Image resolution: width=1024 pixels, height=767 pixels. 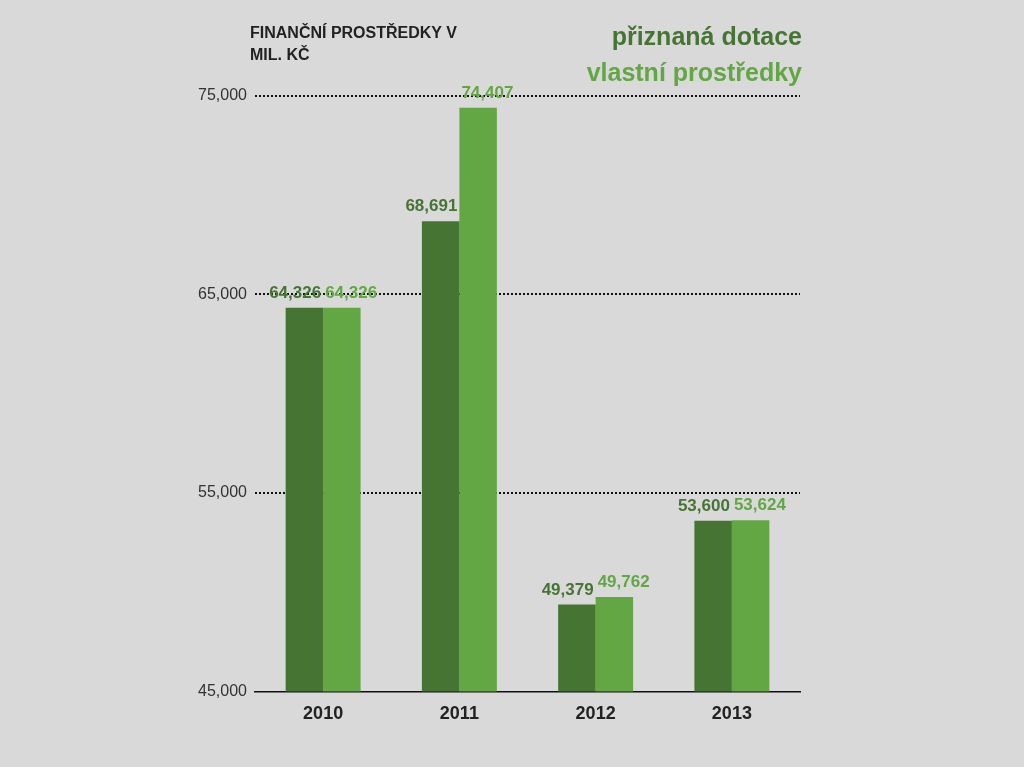 What do you see at coordinates (706, 36) in the screenshot?
I see `text: přiznaná dotace` at bounding box center [706, 36].